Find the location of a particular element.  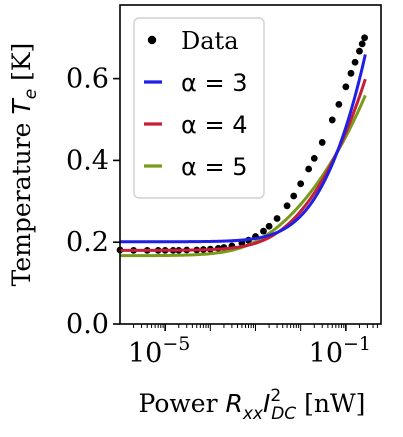

legend-box is located at coordinates (199, 108).